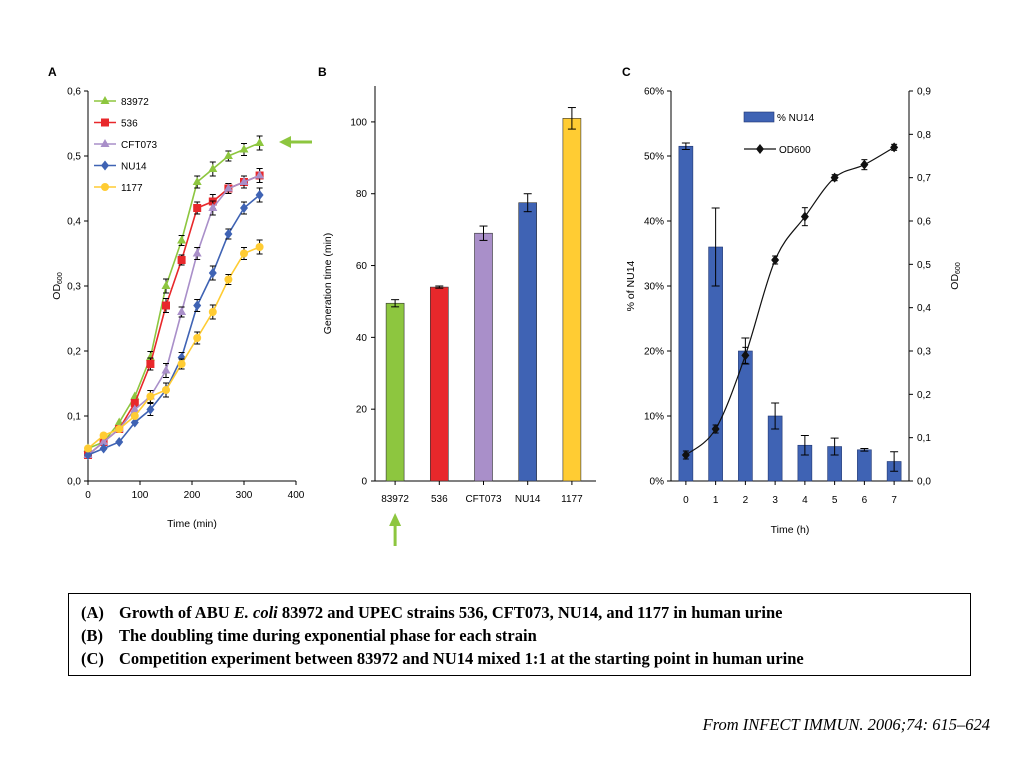  I want to click on y-axis-label-sub-a: 600, so click(60, 278).